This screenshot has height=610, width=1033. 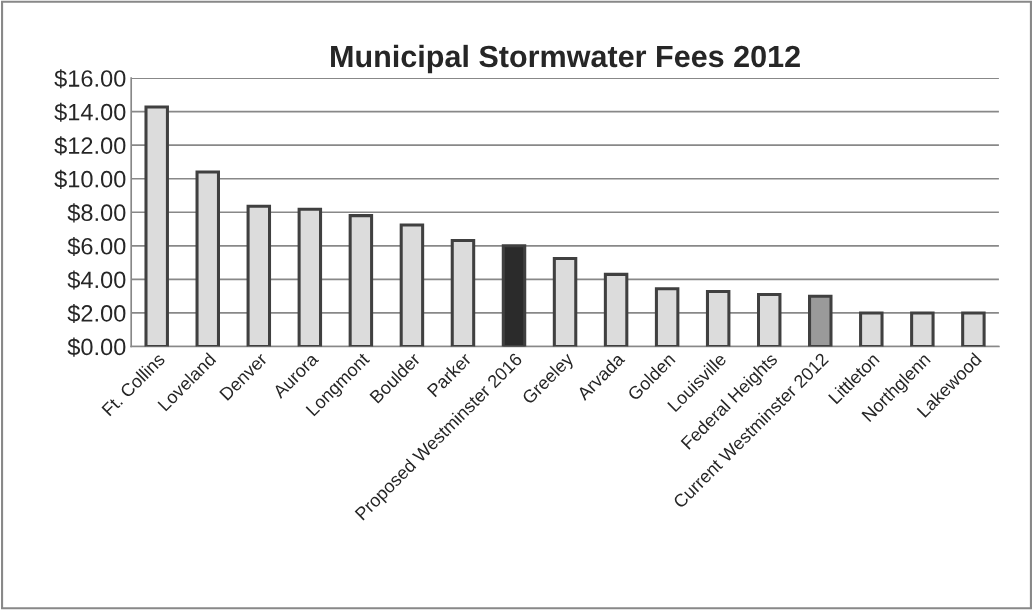 What do you see at coordinates (565, 59) in the screenshot?
I see `chart-title: Municipal Stormwater Fees 2012` at bounding box center [565, 59].